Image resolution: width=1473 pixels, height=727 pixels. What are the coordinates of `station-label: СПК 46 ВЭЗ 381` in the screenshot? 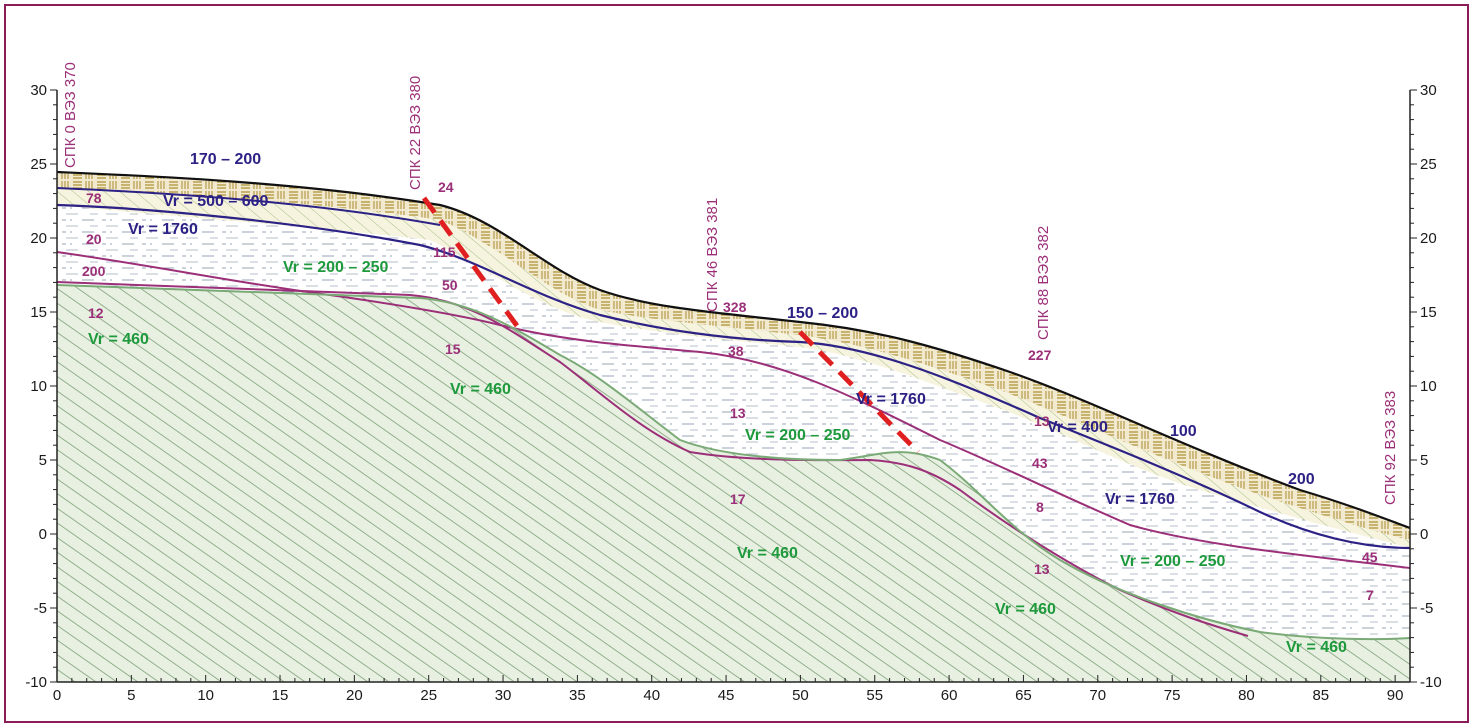 It's located at (712, 255).